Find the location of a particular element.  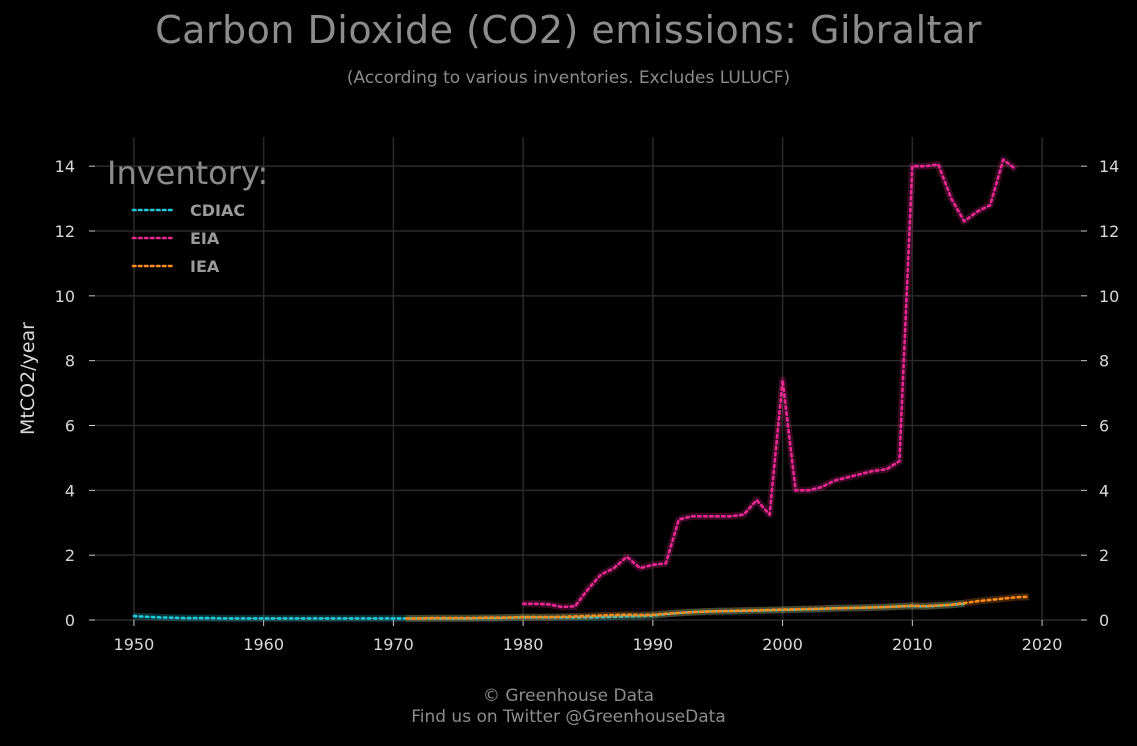

legend: Inventory: CDIAC EIA IEA is located at coordinates (187, 215).